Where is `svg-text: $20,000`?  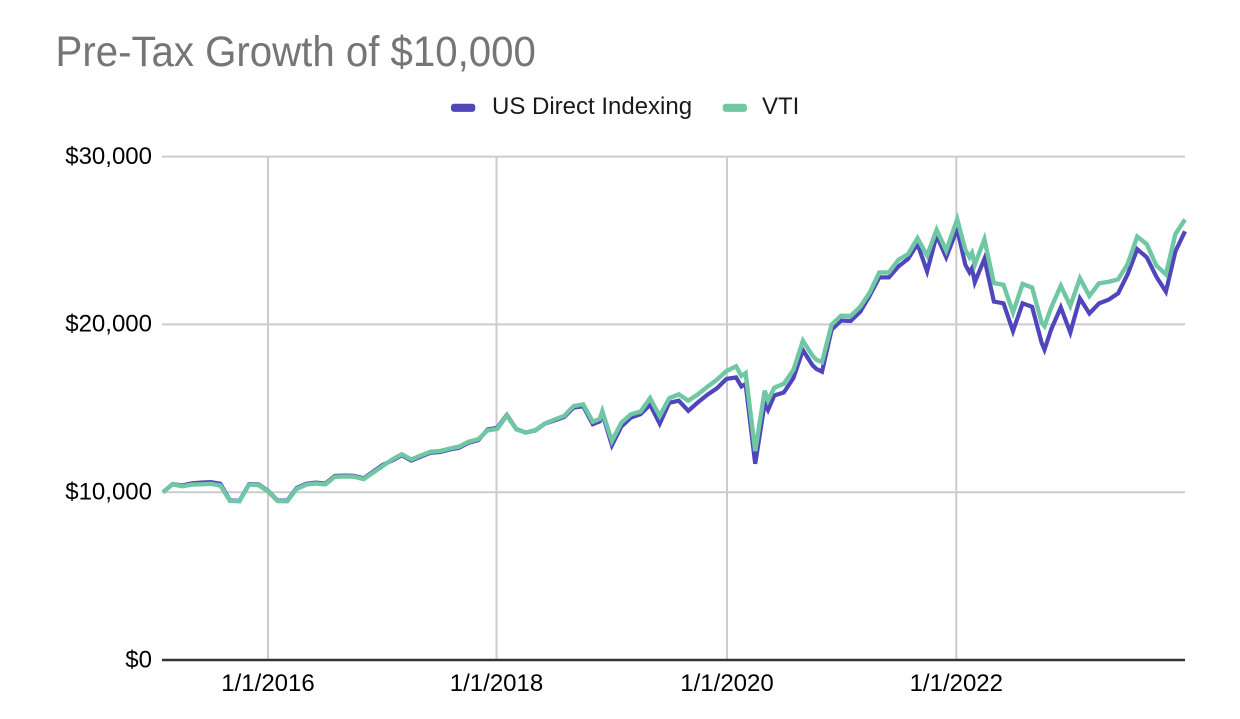 svg-text: $20,000 is located at coordinates (108, 324).